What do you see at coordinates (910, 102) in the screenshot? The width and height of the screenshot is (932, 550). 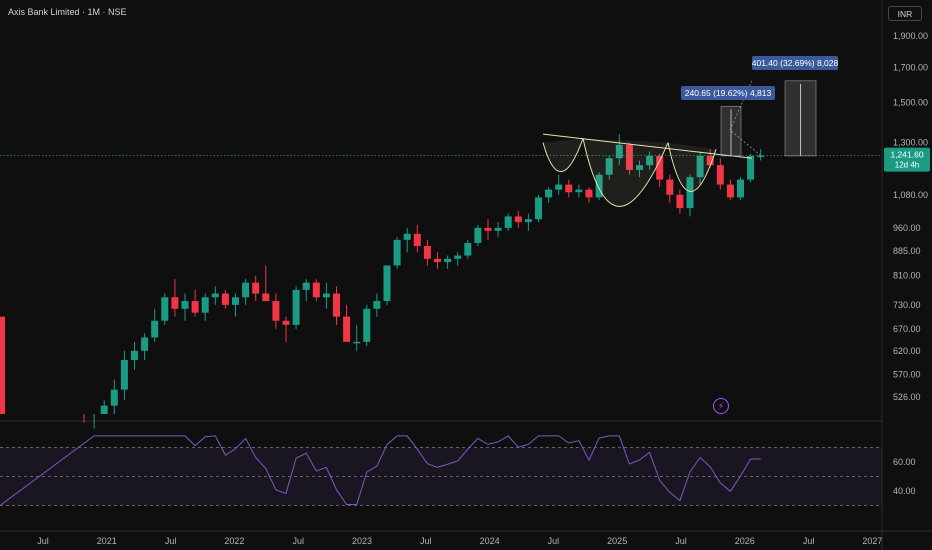 I see `price-tick-label: 1,500.00` at bounding box center [910, 102].